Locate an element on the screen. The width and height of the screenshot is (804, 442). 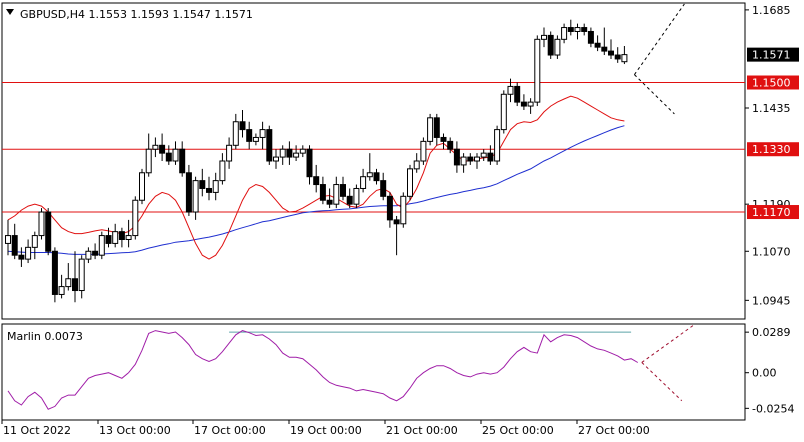
price-tick-label: 1.1685 is located at coordinates (771, 10).